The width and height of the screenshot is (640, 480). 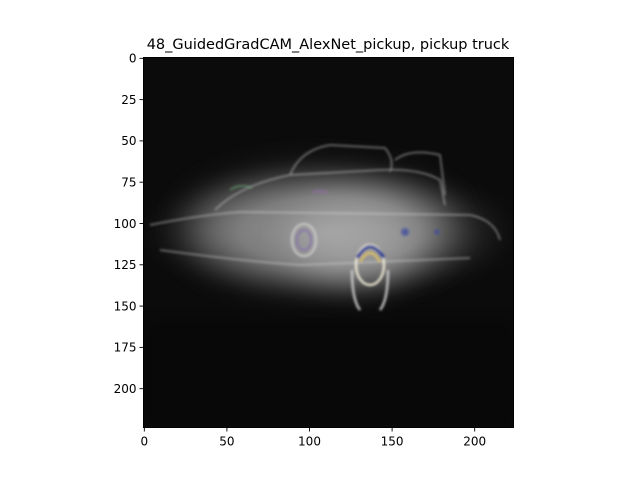 I want to click on y-tick-label: 150, so click(x=125, y=306).